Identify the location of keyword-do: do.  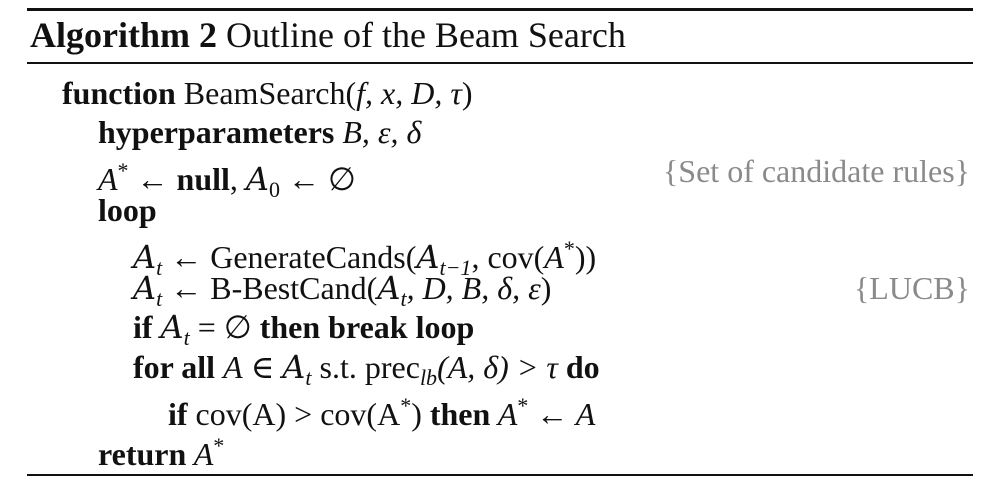
(582, 367).